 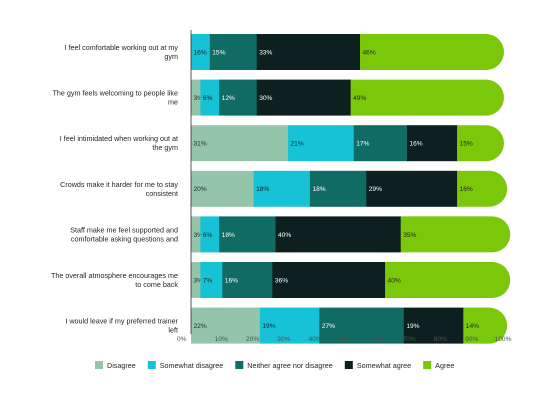 What do you see at coordinates (221, 339) in the screenshot?
I see `x-tick-label: 10%` at bounding box center [221, 339].